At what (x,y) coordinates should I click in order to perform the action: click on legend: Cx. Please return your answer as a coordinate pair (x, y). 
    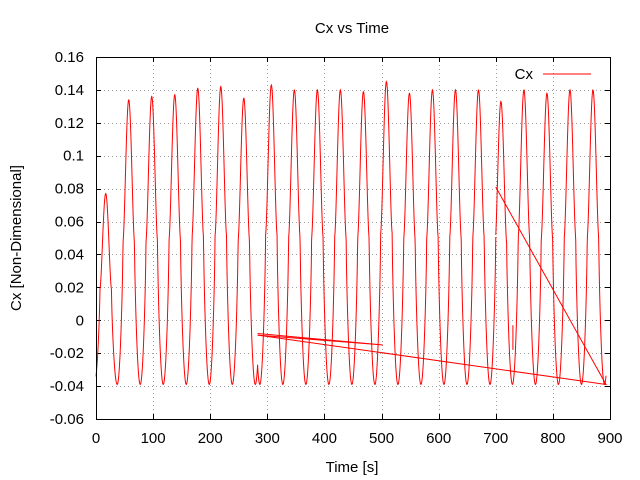
    Looking at the image, I should click on (553, 74).